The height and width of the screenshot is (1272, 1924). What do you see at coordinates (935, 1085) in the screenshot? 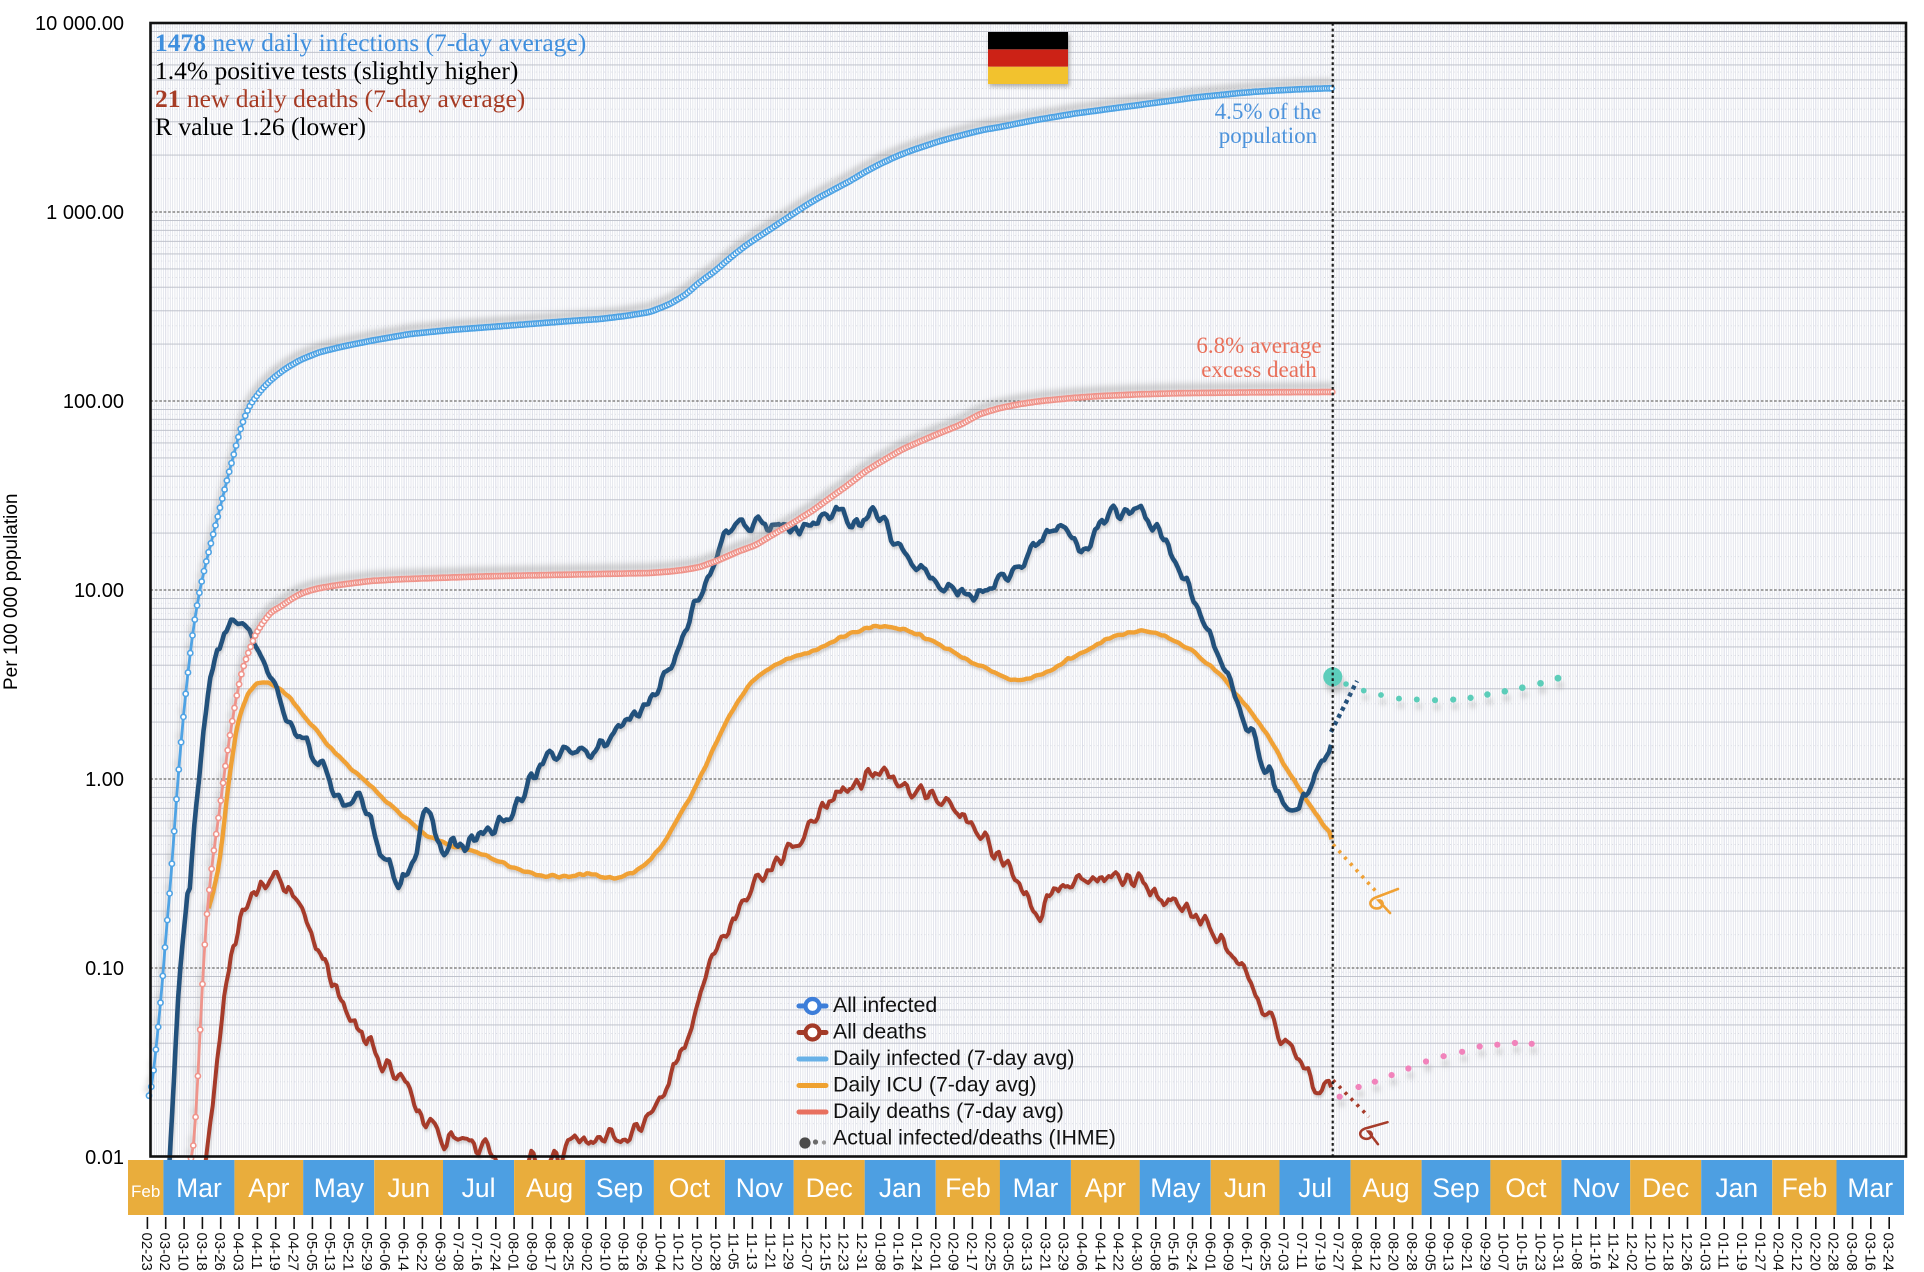
I see `svg-text: Daily ICU (7-day avg)` at bounding box center [935, 1085].